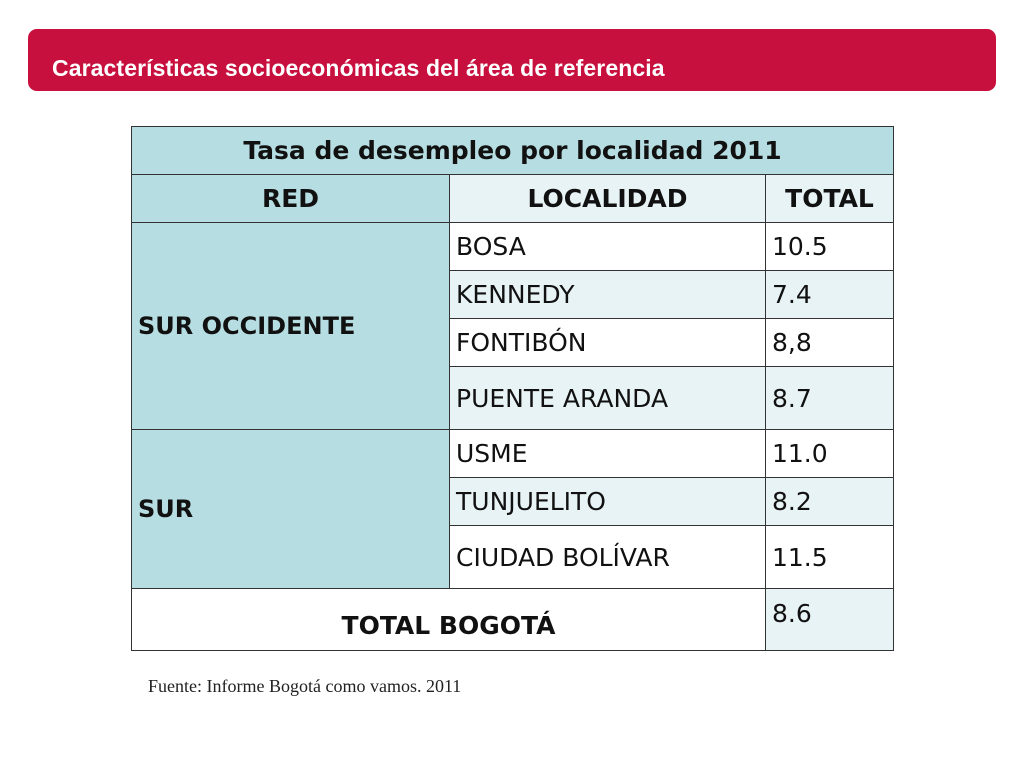 This screenshot has width=1024, height=768. I want to click on cell-total: 7.4, so click(829, 294).